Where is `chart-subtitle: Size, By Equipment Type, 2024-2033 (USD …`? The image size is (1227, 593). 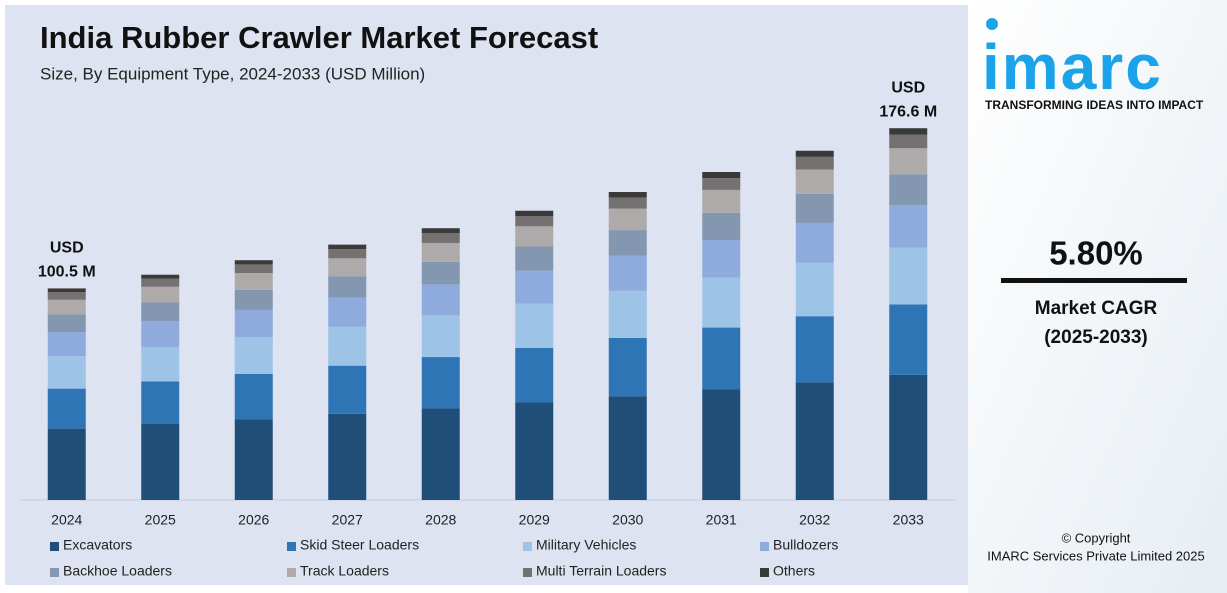
chart-subtitle: Size, By Equipment Type, 2024-2033 (USD … is located at coordinates (232, 73).